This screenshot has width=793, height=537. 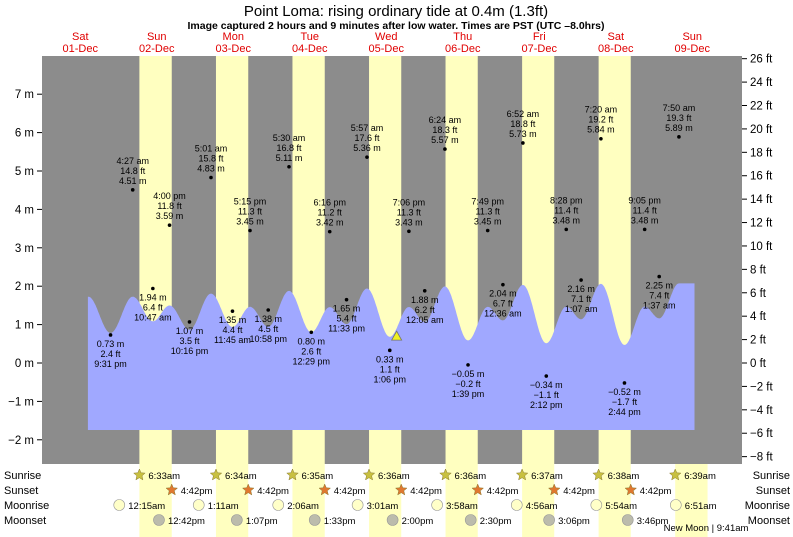 What do you see at coordinates (290, 148) in the screenshot?
I see `tide-height-ft-label: 16.8 ft` at bounding box center [290, 148].